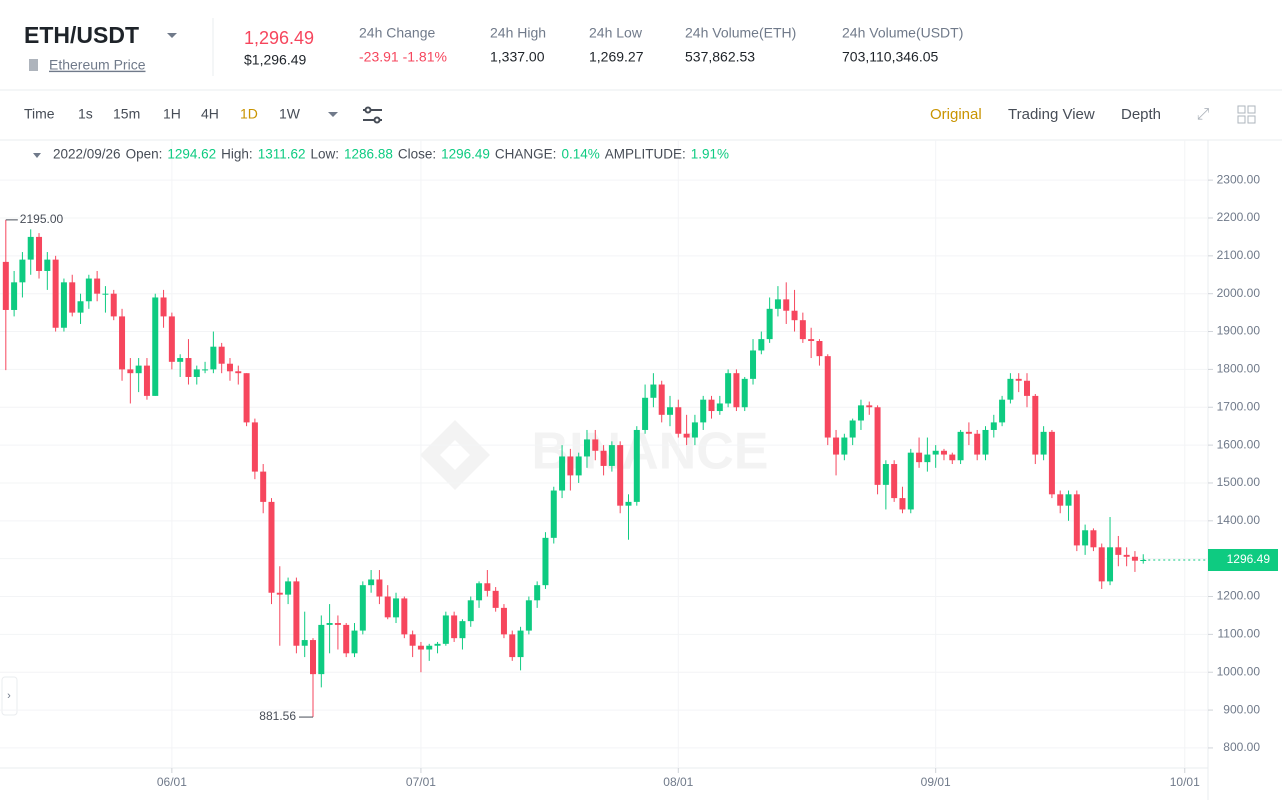 This screenshot has height=807, width=1282. What do you see at coordinates (33, 65) in the screenshot?
I see `doc-icon` at bounding box center [33, 65].